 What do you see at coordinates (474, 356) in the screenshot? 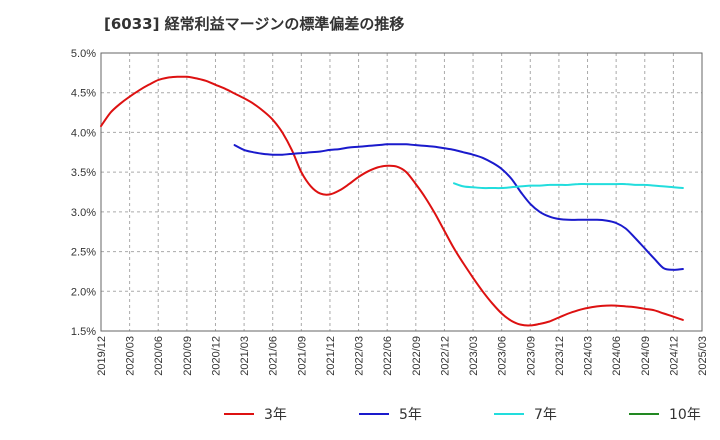
I see `x-tick-label: 2023/03` at bounding box center [474, 356].